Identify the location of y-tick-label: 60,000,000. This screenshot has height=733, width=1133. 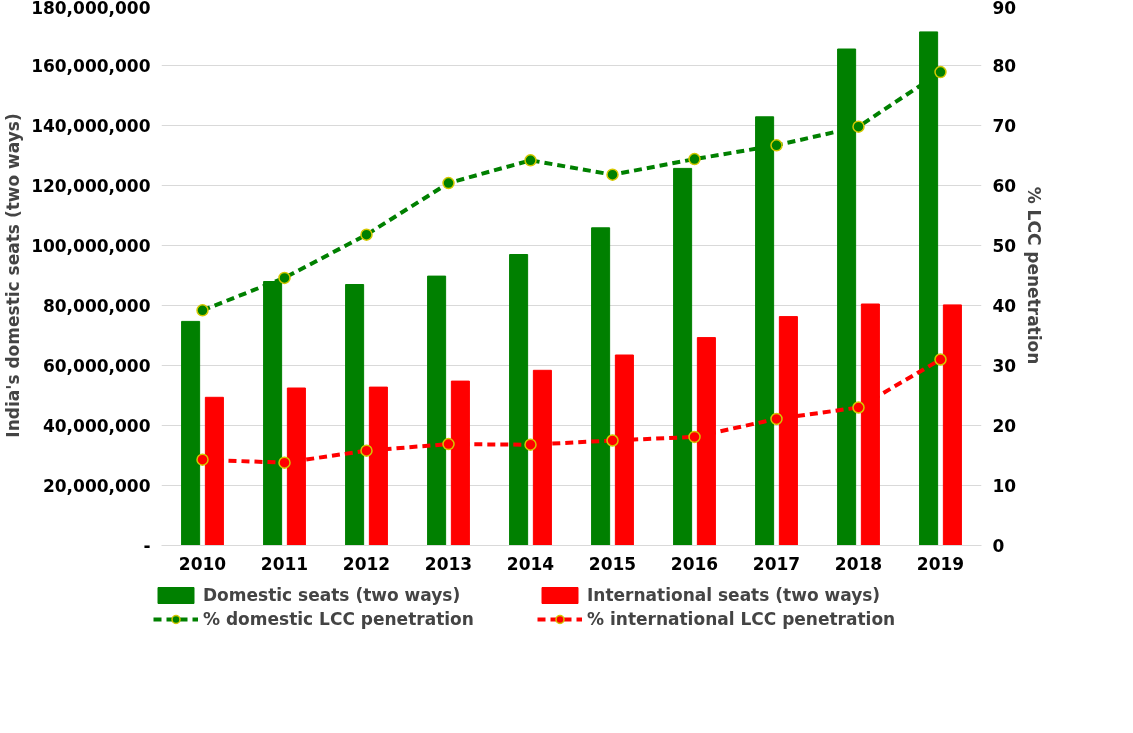
(96, 366).